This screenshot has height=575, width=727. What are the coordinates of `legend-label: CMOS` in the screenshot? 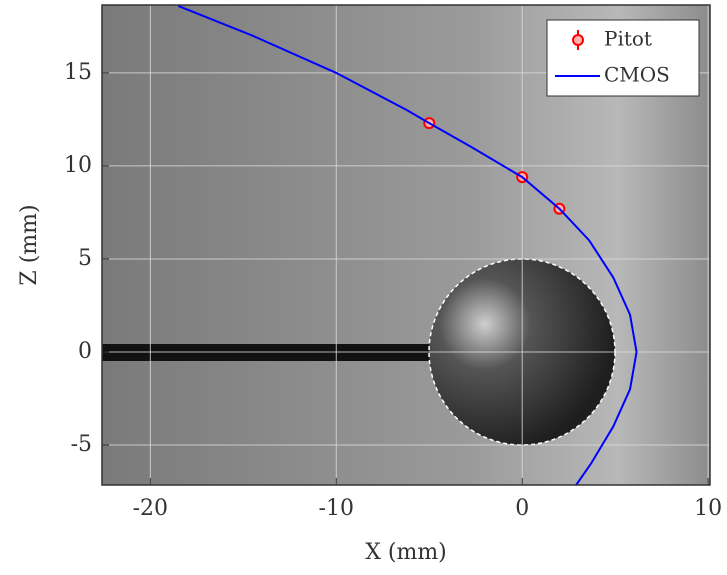 It's located at (637, 75).